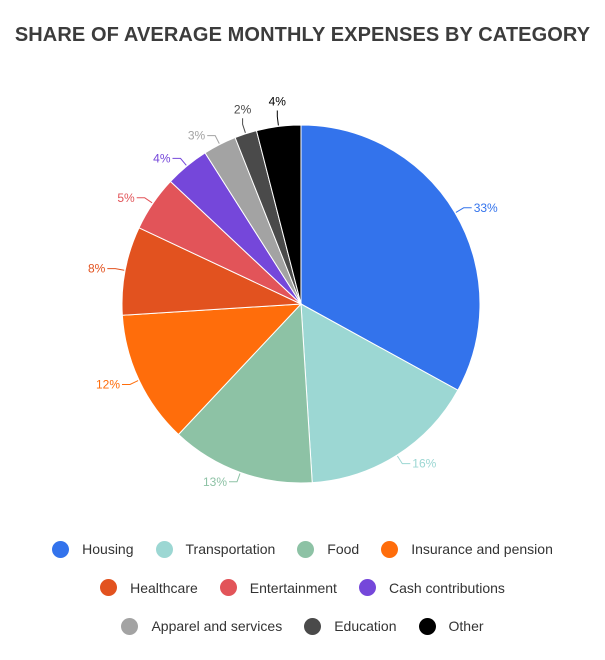 The height and width of the screenshot is (660, 605). I want to click on label-connector-apparel-and-services, so click(213, 139).